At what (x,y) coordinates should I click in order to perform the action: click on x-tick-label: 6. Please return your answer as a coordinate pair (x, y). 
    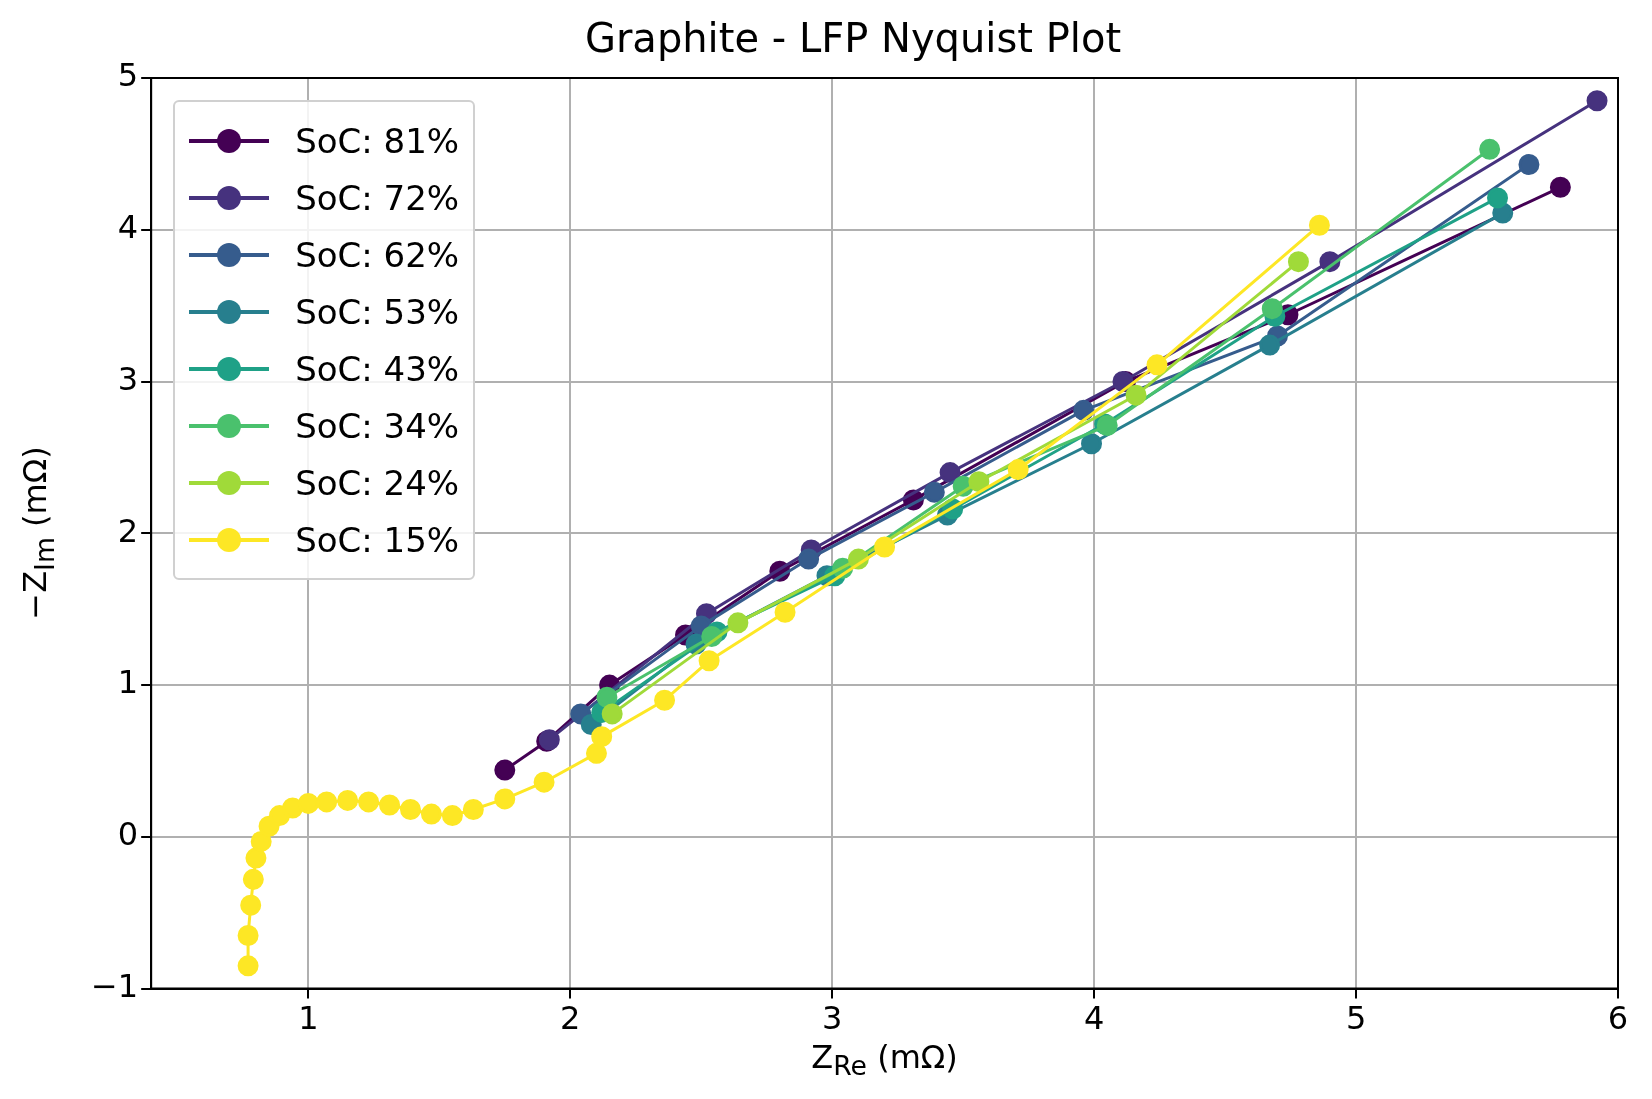
    Looking at the image, I should click on (1618, 1018).